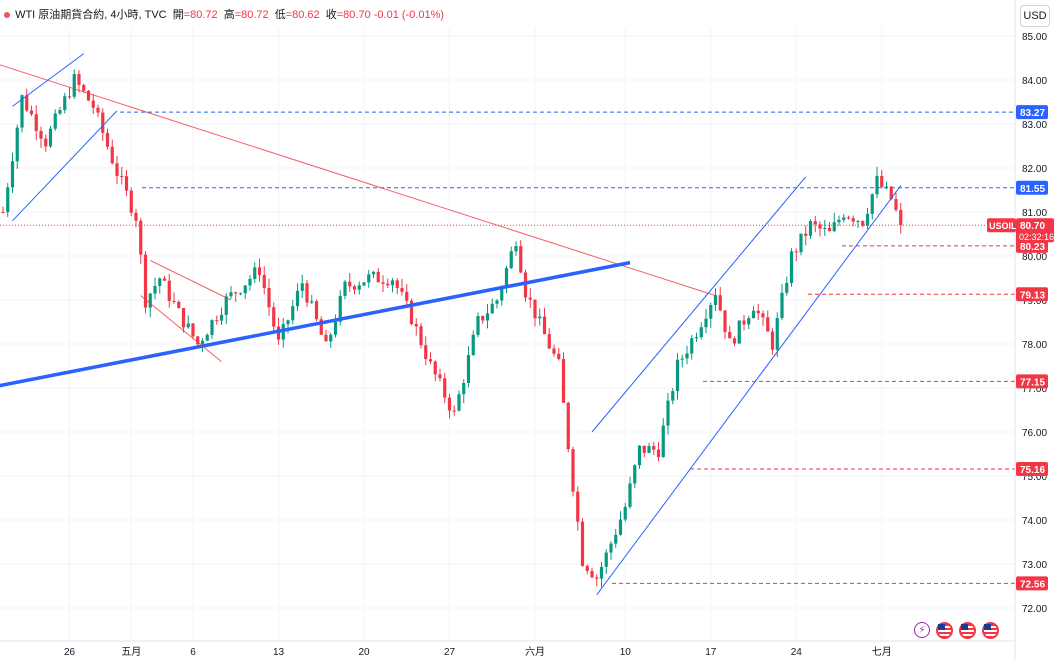  Describe the element at coordinates (364, 652) in the screenshot. I see `x-tick-label: 20` at that location.